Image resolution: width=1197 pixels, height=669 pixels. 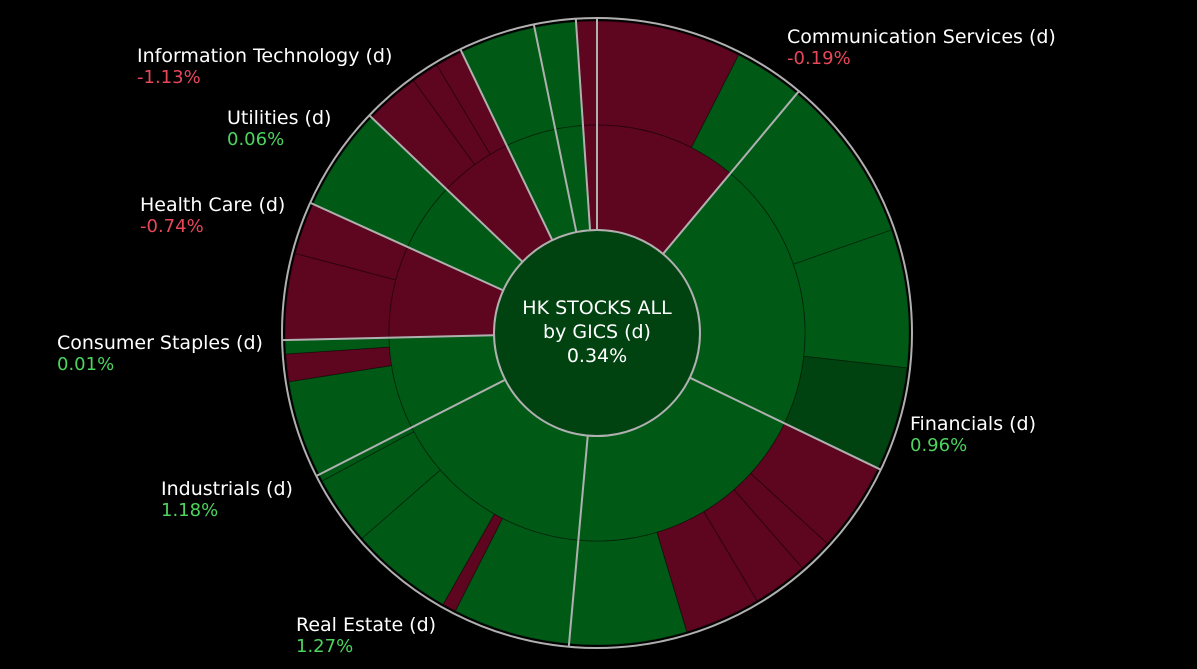 What do you see at coordinates (921, 37) in the screenshot?
I see `sector-label-communication-services: Communication Services (d)` at bounding box center [921, 37].